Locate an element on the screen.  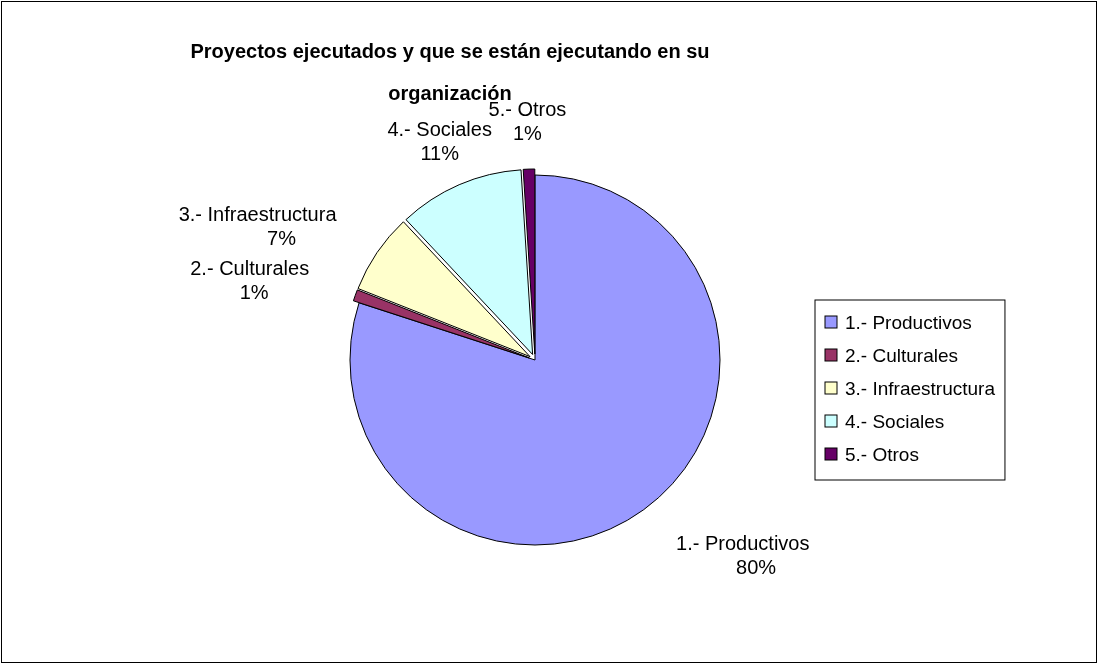
legend-label: 3.- Infraestructura is located at coordinates (920, 388).